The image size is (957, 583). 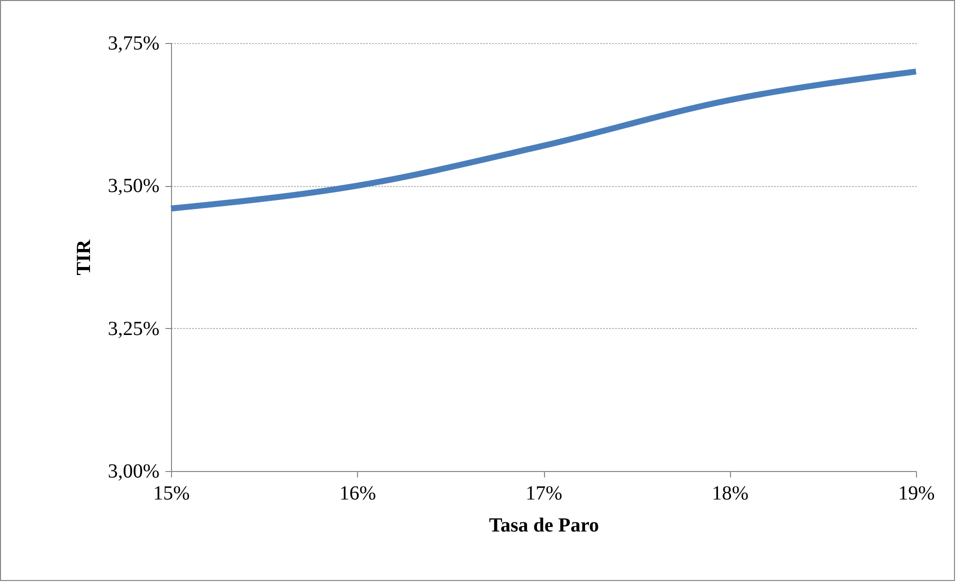 I want to click on x-tick-label: 18%, so click(x=730, y=493).